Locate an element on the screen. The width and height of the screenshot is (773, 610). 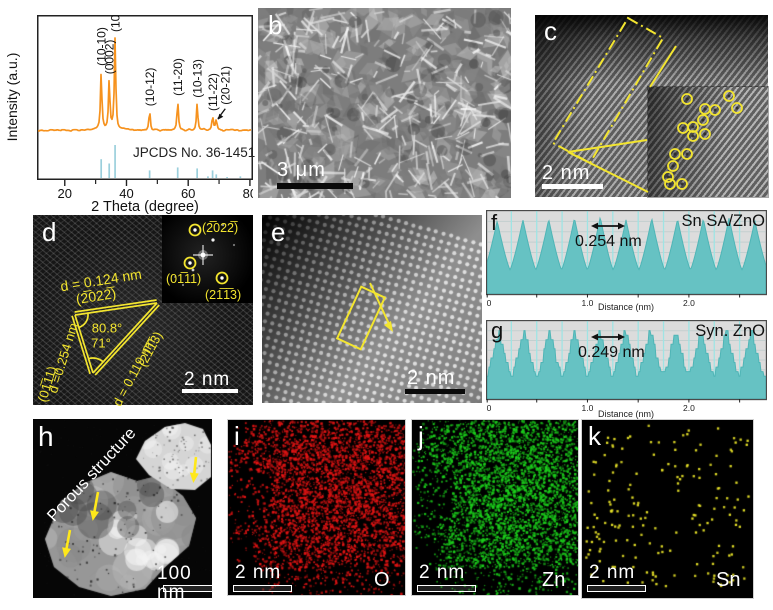
x-axis-label-g: Distance (nm) is located at coordinates (626, 414).